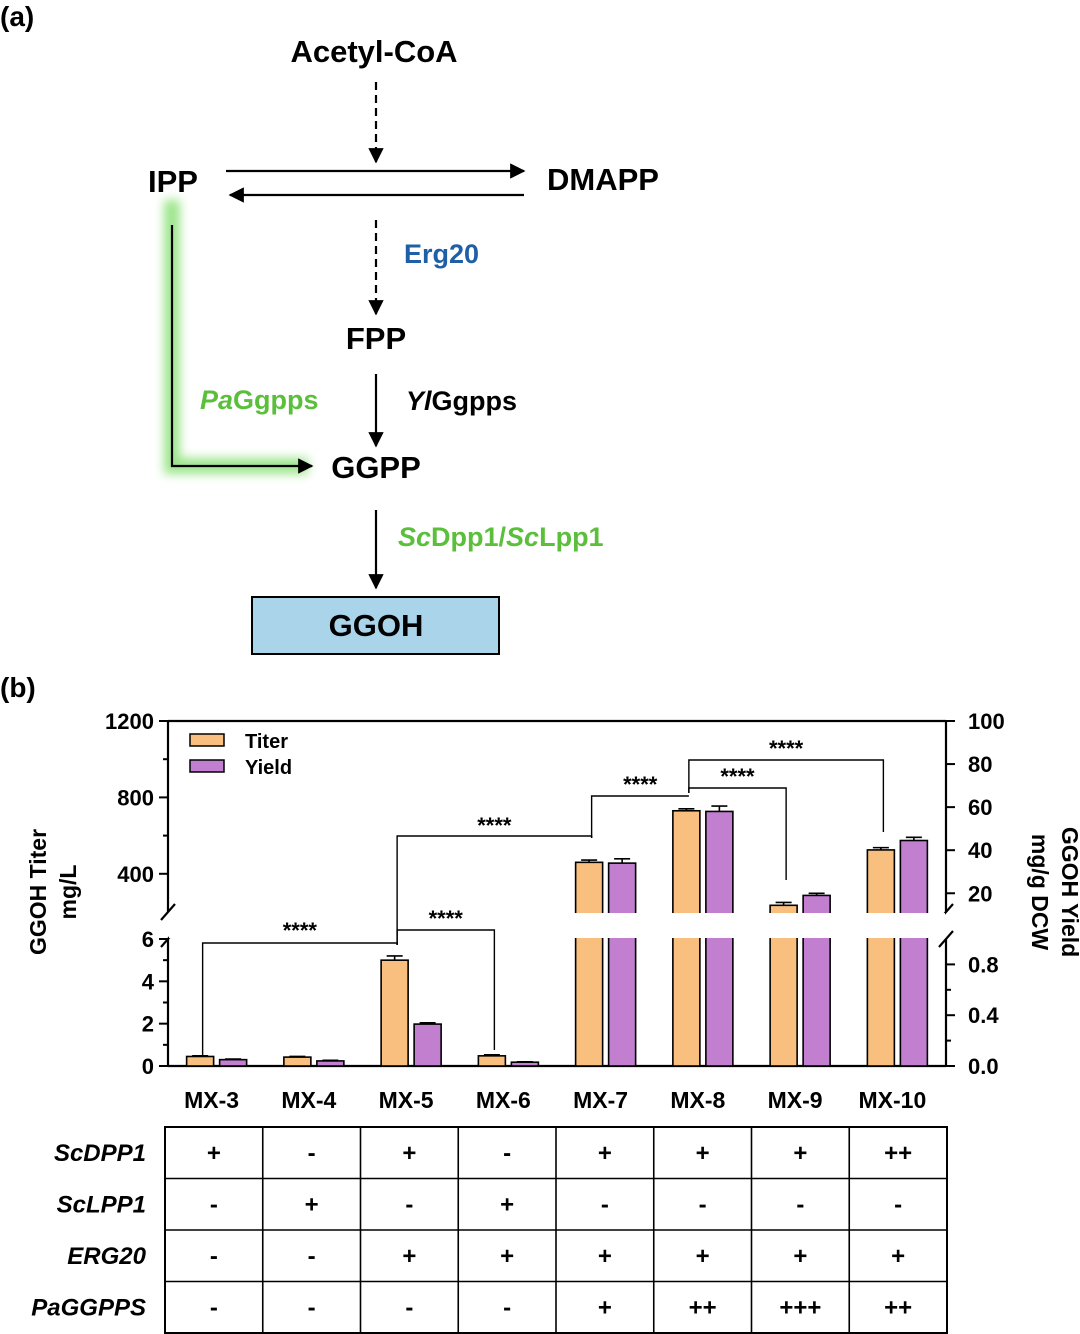  What do you see at coordinates (980, 807) in the screenshot?
I see `y-right-tick-label: 60` at bounding box center [980, 807].